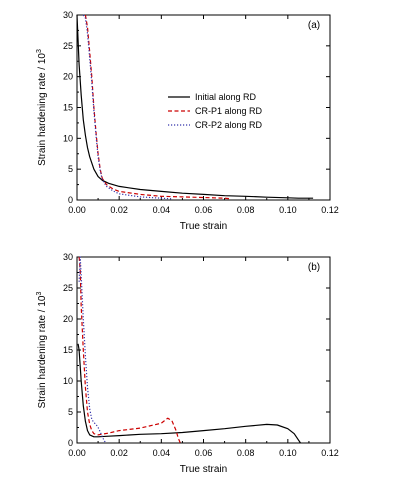 The height and width of the screenshot is (480, 407). Describe the element at coordinates (314, 267) in the screenshot. I see `panel-label-b: (b)` at that location.